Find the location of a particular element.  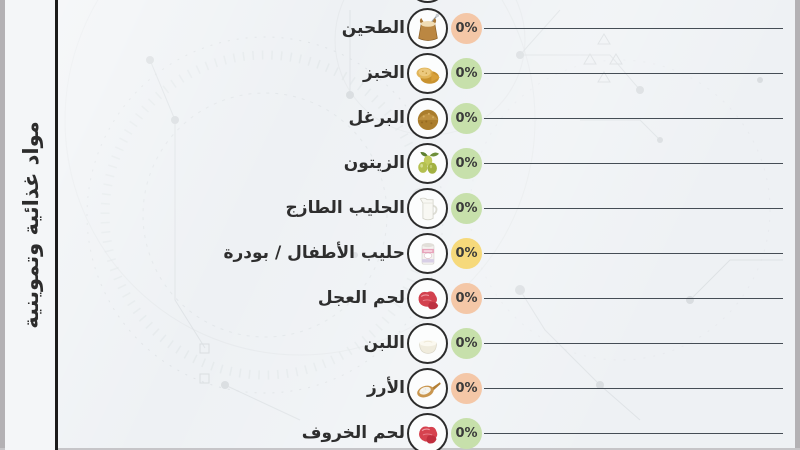

veal-meat-icon is located at coordinates (427, 298).